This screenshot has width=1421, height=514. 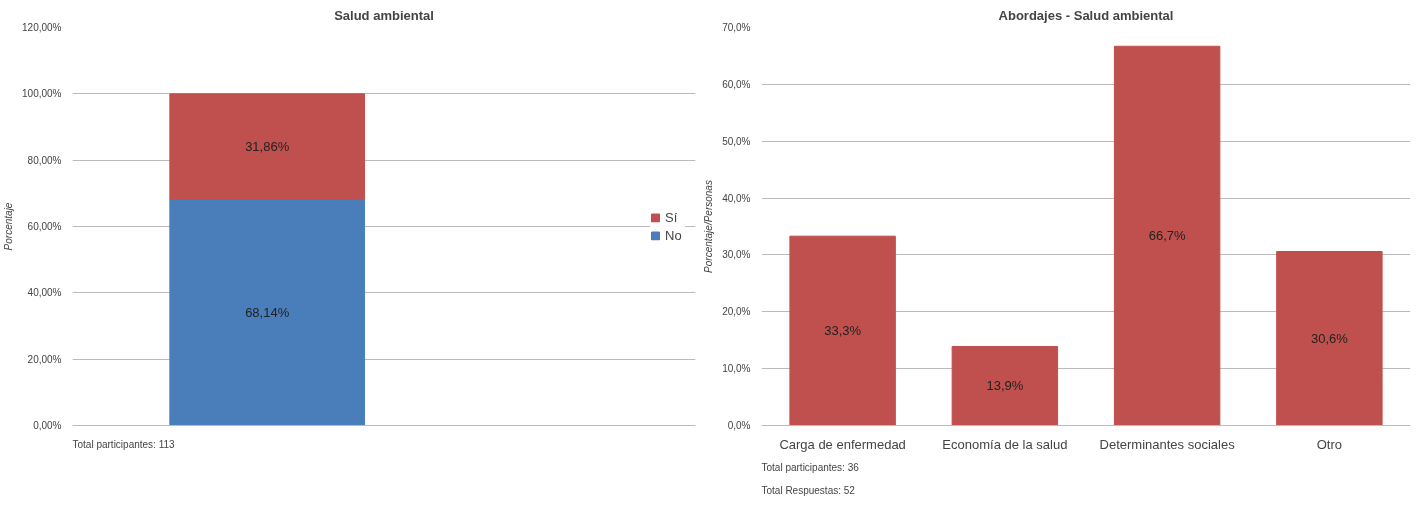 What do you see at coordinates (384, 15) in the screenshot?
I see `chart-title: Salud ambiental` at bounding box center [384, 15].